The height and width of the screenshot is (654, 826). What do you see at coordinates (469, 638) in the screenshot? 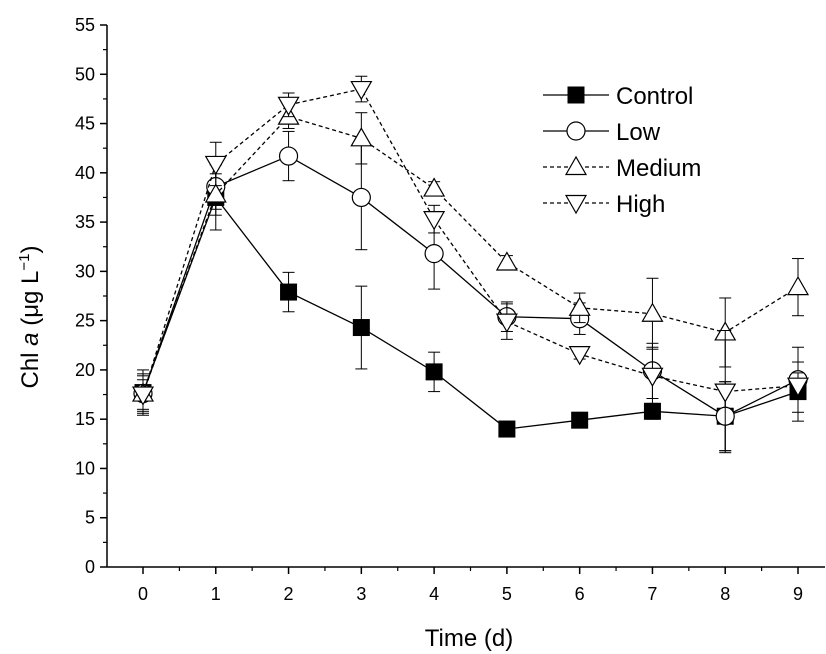
I see `x-axis-title: Time (d)` at bounding box center [469, 638].